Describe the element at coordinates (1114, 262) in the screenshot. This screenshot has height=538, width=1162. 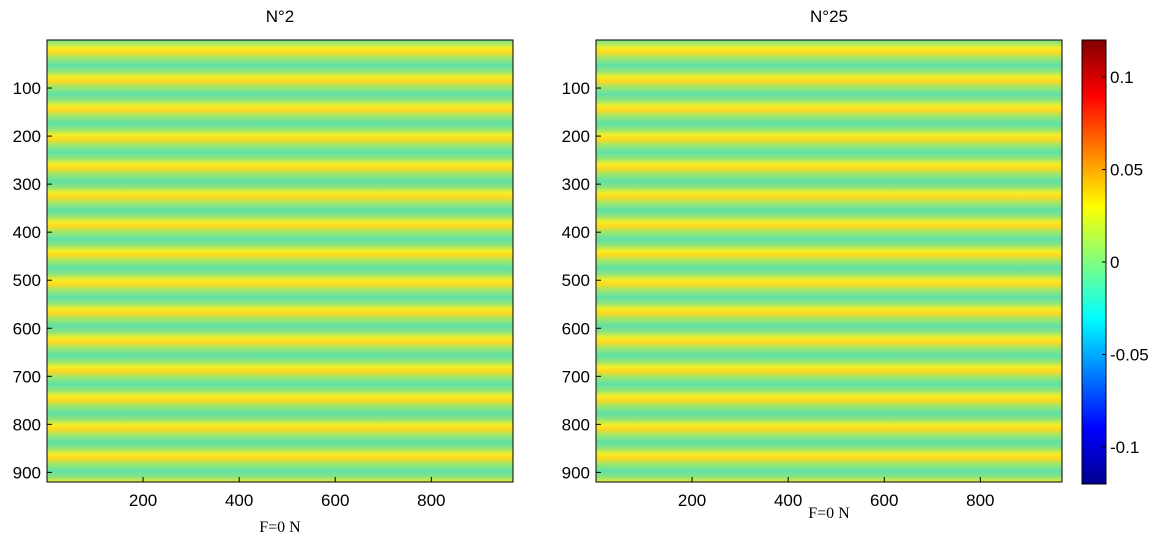
I see `colorbar-tick-label: 0` at that location.